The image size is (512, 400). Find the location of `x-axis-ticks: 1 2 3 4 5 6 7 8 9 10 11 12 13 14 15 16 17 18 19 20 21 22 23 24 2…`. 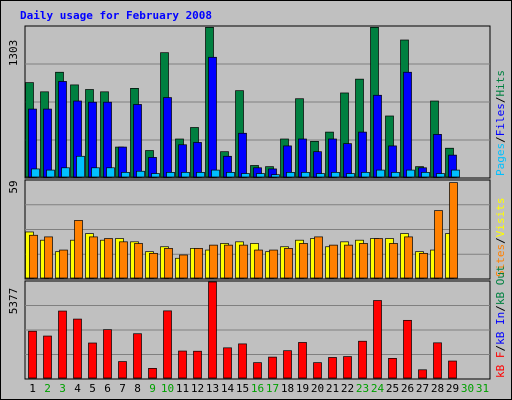

x-axis-ticks: 1 2 3 4 5 6 7 8 9 10 11 12 13 14 15 16 17 18 19 20 21 22 23 24 2… is located at coordinates (259, 388).